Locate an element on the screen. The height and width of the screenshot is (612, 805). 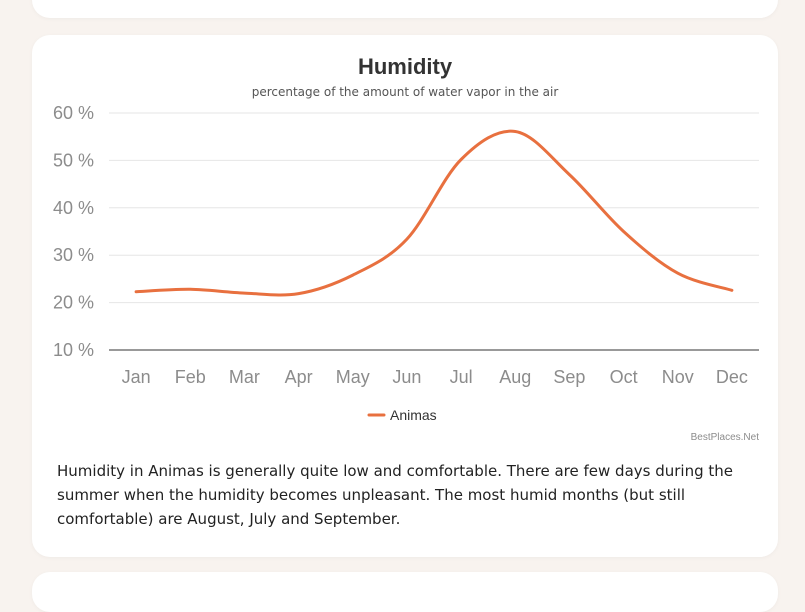
x-tick-label: Jan is located at coordinates (136, 377).